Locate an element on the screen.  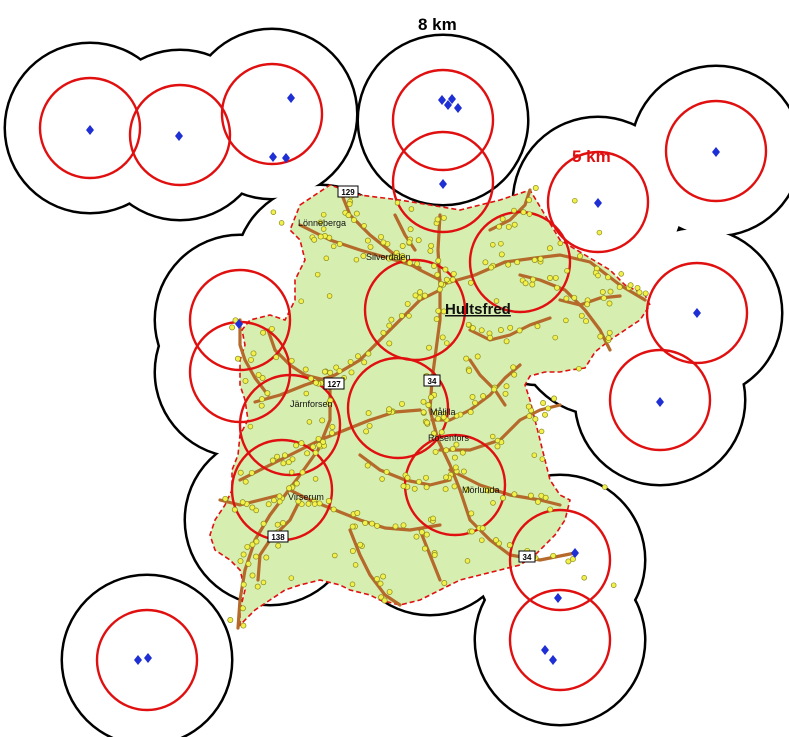
road-shield: 129 is located at coordinates (348, 191).